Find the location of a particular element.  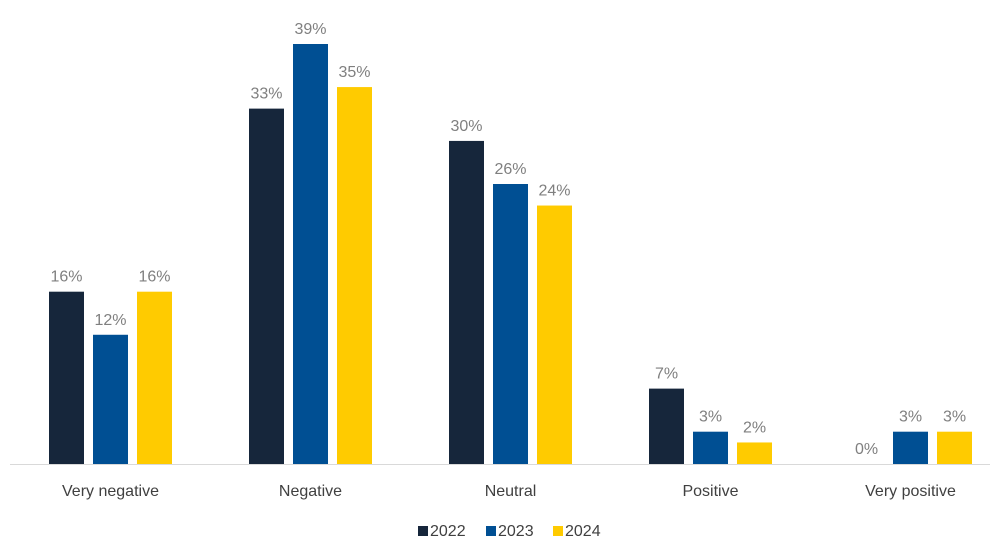

data-label-2022-4: 0% is located at coordinates (866, 449).